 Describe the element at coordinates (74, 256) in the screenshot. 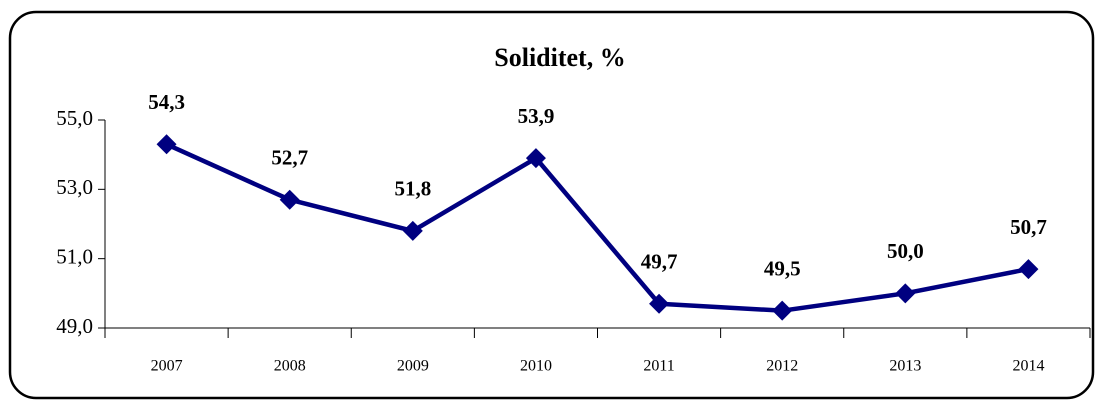

I see `y-tick-label: 51,0` at that location.